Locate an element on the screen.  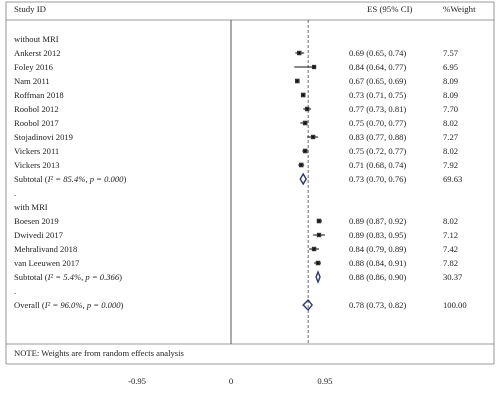
study-label: Mehralivand 2018 is located at coordinates (45, 249).